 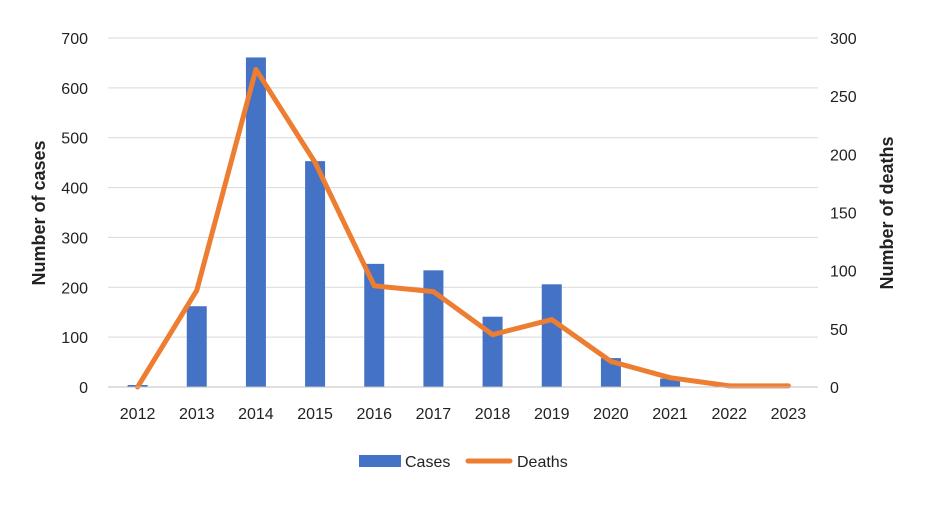 I want to click on x-tick-label: 2018, so click(x=493, y=414).